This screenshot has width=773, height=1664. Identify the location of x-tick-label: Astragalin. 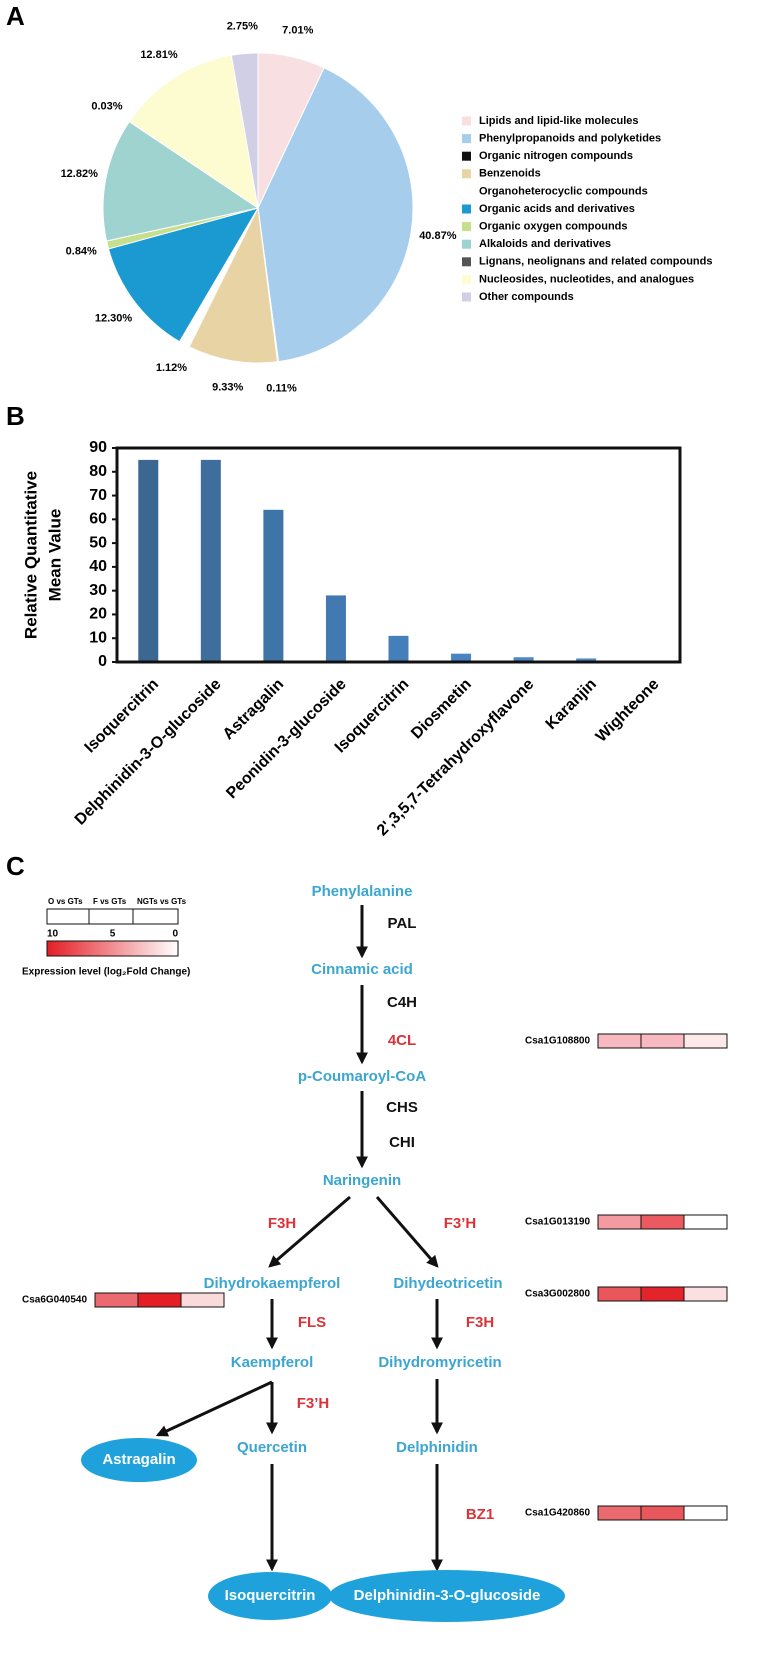
(253, 709).